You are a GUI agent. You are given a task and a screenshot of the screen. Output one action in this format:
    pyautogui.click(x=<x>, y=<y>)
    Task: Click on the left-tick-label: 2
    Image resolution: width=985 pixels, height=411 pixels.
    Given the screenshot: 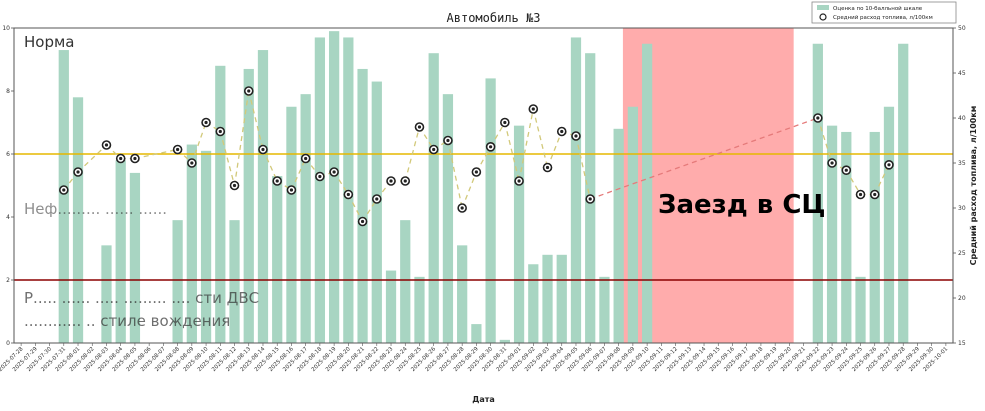 What is the action you would take?
    pyautogui.click(x=8, y=280)
    